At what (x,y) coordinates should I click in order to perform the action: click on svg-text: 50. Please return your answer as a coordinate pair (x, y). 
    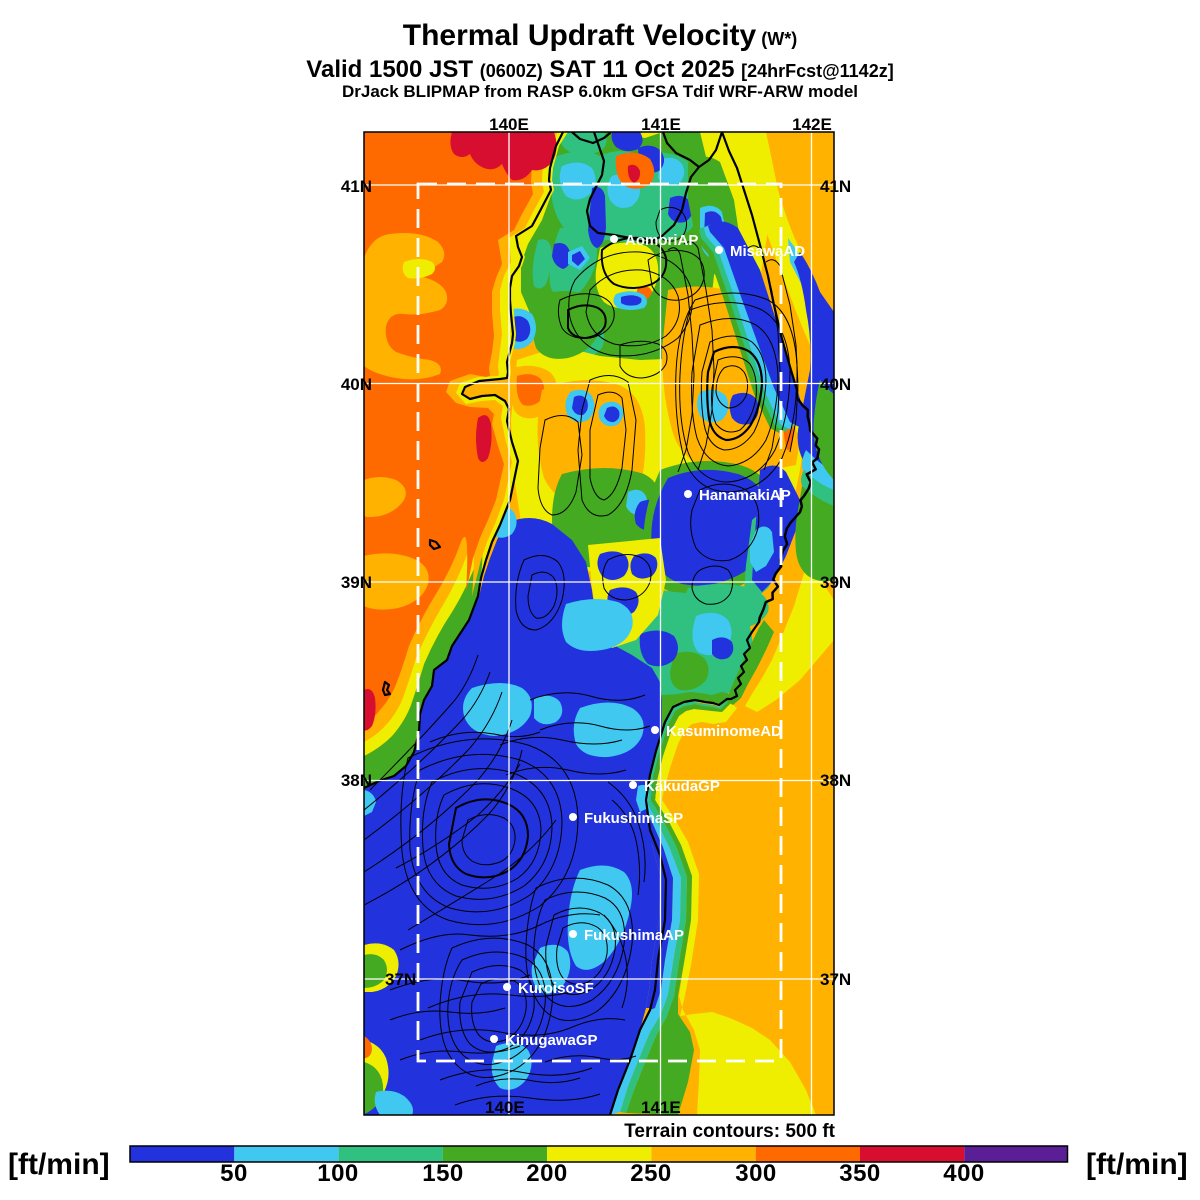
    Looking at the image, I should click on (234, 1173).